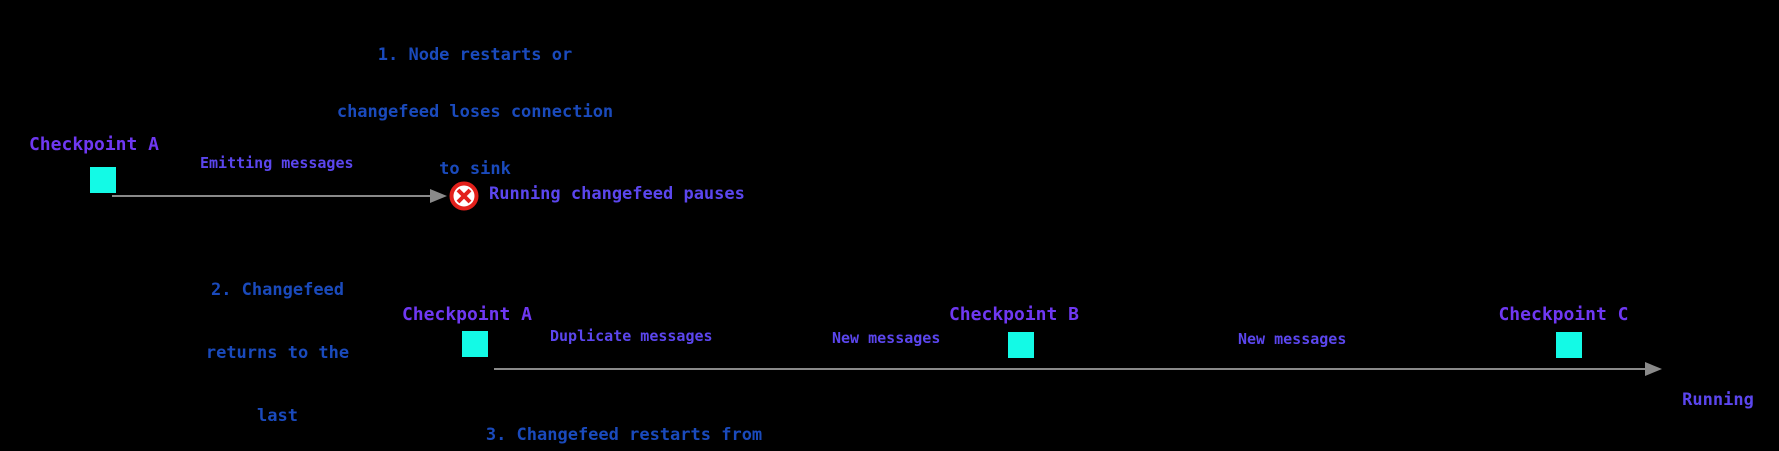 The width and height of the screenshot is (1779, 451). What do you see at coordinates (631, 336) in the screenshot?
I see `duplicate-messages-label: Duplicate messages` at bounding box center [631, 336].